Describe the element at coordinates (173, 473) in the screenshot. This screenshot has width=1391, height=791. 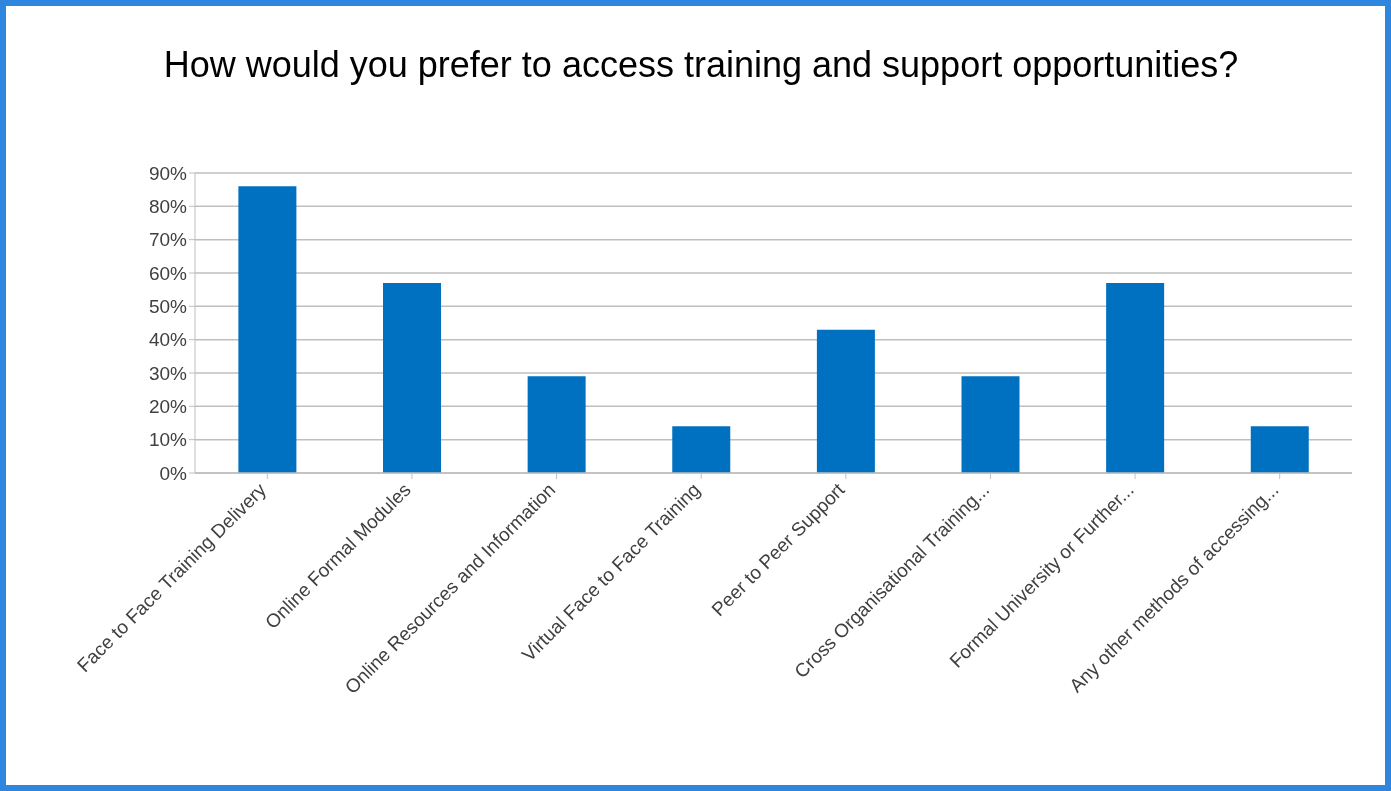
I see `y-tick-label: 0%` at that location.